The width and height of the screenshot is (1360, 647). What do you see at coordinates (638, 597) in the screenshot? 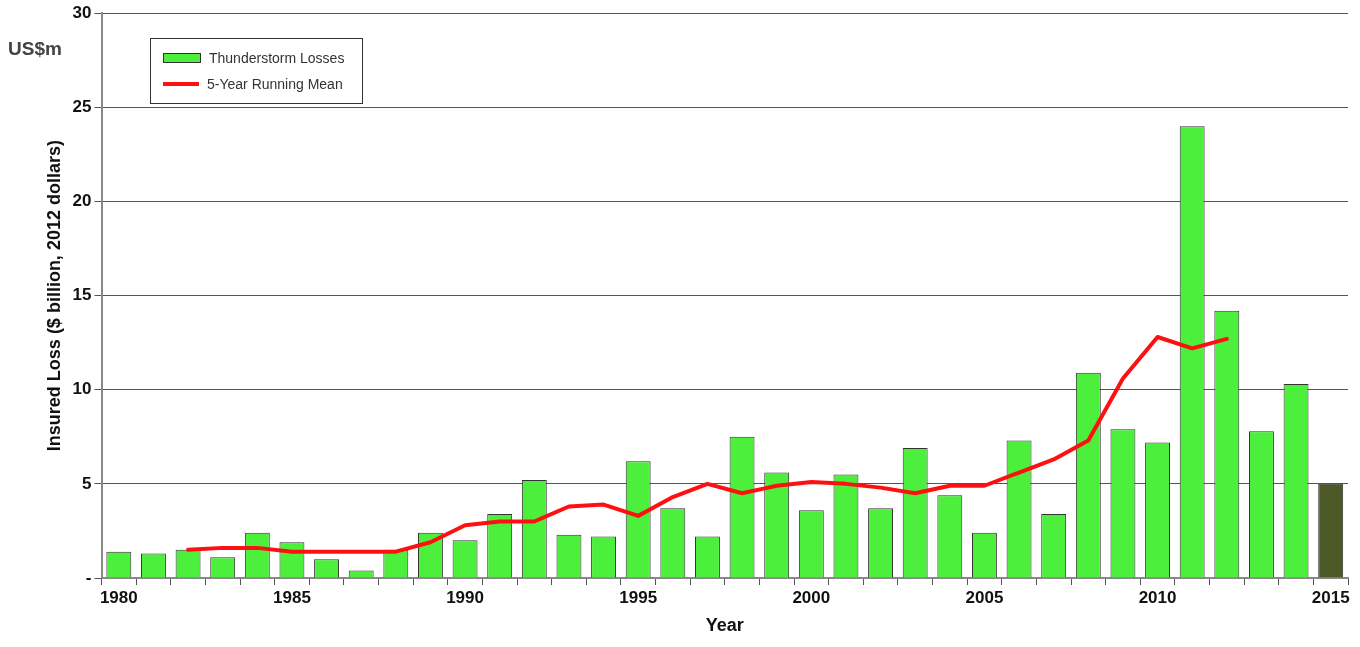
I see `x-tick-label: 1995` at bounding box center [638, 597].